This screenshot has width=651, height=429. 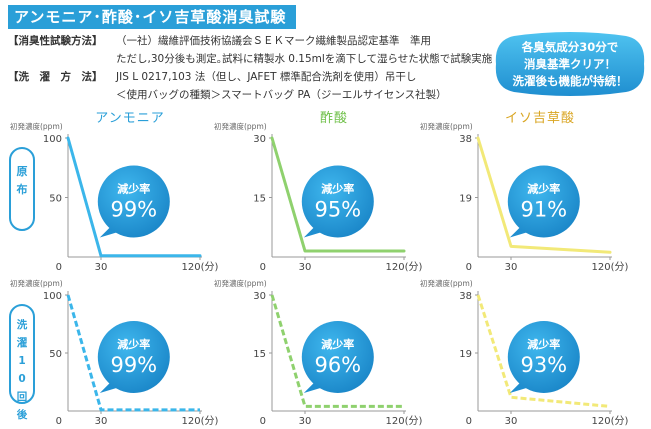 I want to click on wash-text: JIS L 0217,103 法（但し、JAFET 標準配合洗剤を使用）吊干し, so click(x=266, y=77).